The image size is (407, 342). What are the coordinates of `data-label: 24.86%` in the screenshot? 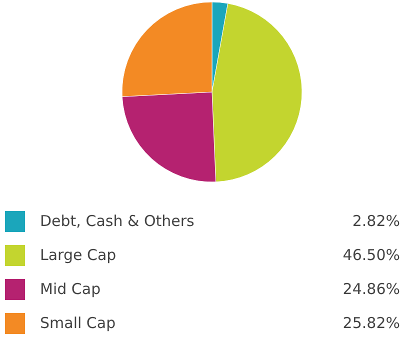 It's located at (371, 289).